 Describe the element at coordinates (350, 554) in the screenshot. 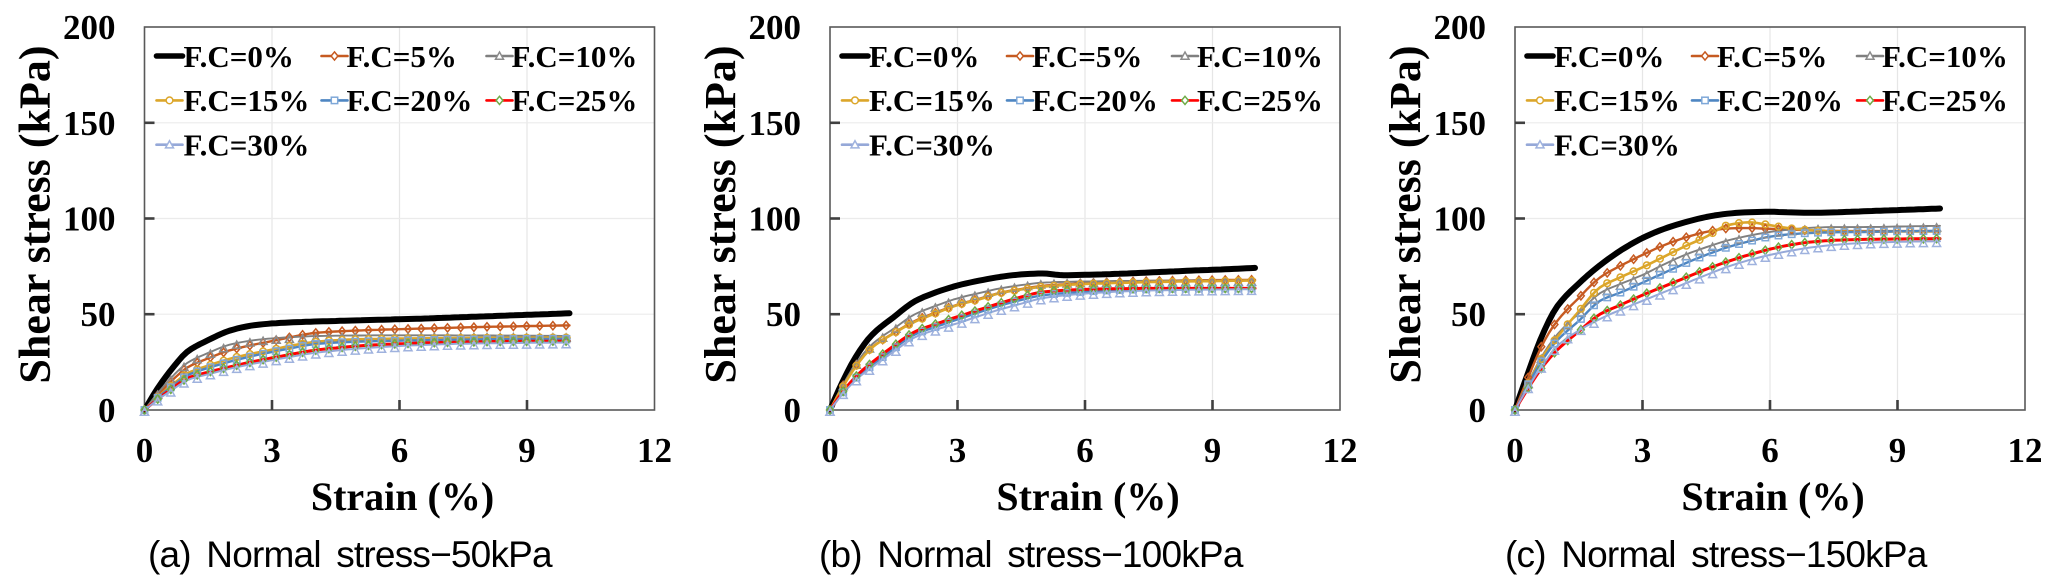

I see `svg-text: (a) Normal stress−50kPa` at that location.